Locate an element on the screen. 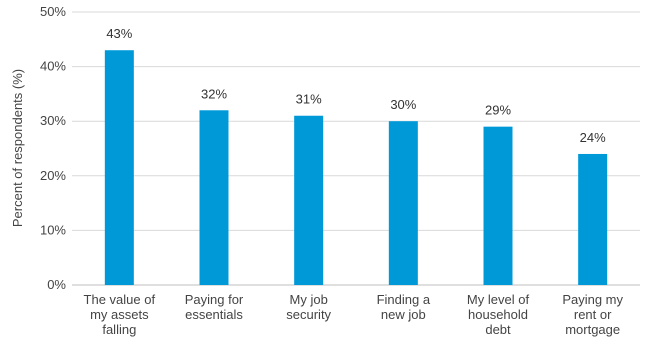 This screenshot has height=348, width=648. x-category-label-line: rent or is located at coordinates (593, 314).